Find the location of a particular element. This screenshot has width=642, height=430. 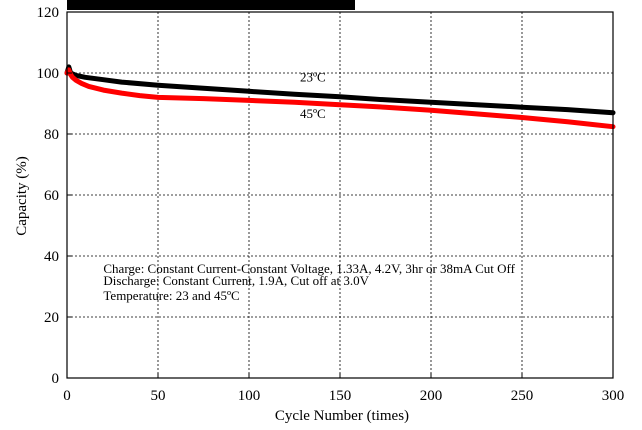

x-tick-label: 150 is located at coordinates (340, 396).